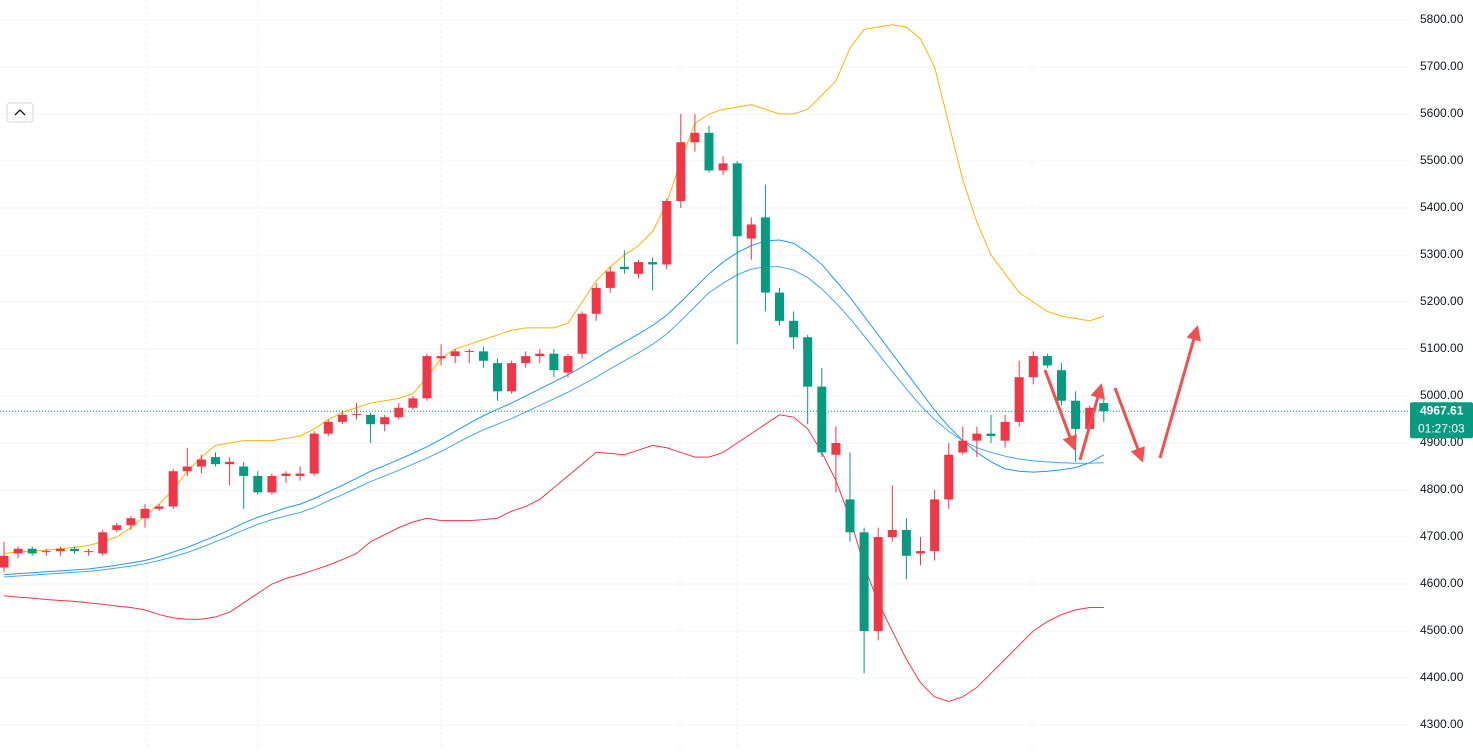  What do you see at coordinates (1442, 254) in the screenshot?
I see `y-tick-label: 5300.00` at bounding box center [1442, 254].